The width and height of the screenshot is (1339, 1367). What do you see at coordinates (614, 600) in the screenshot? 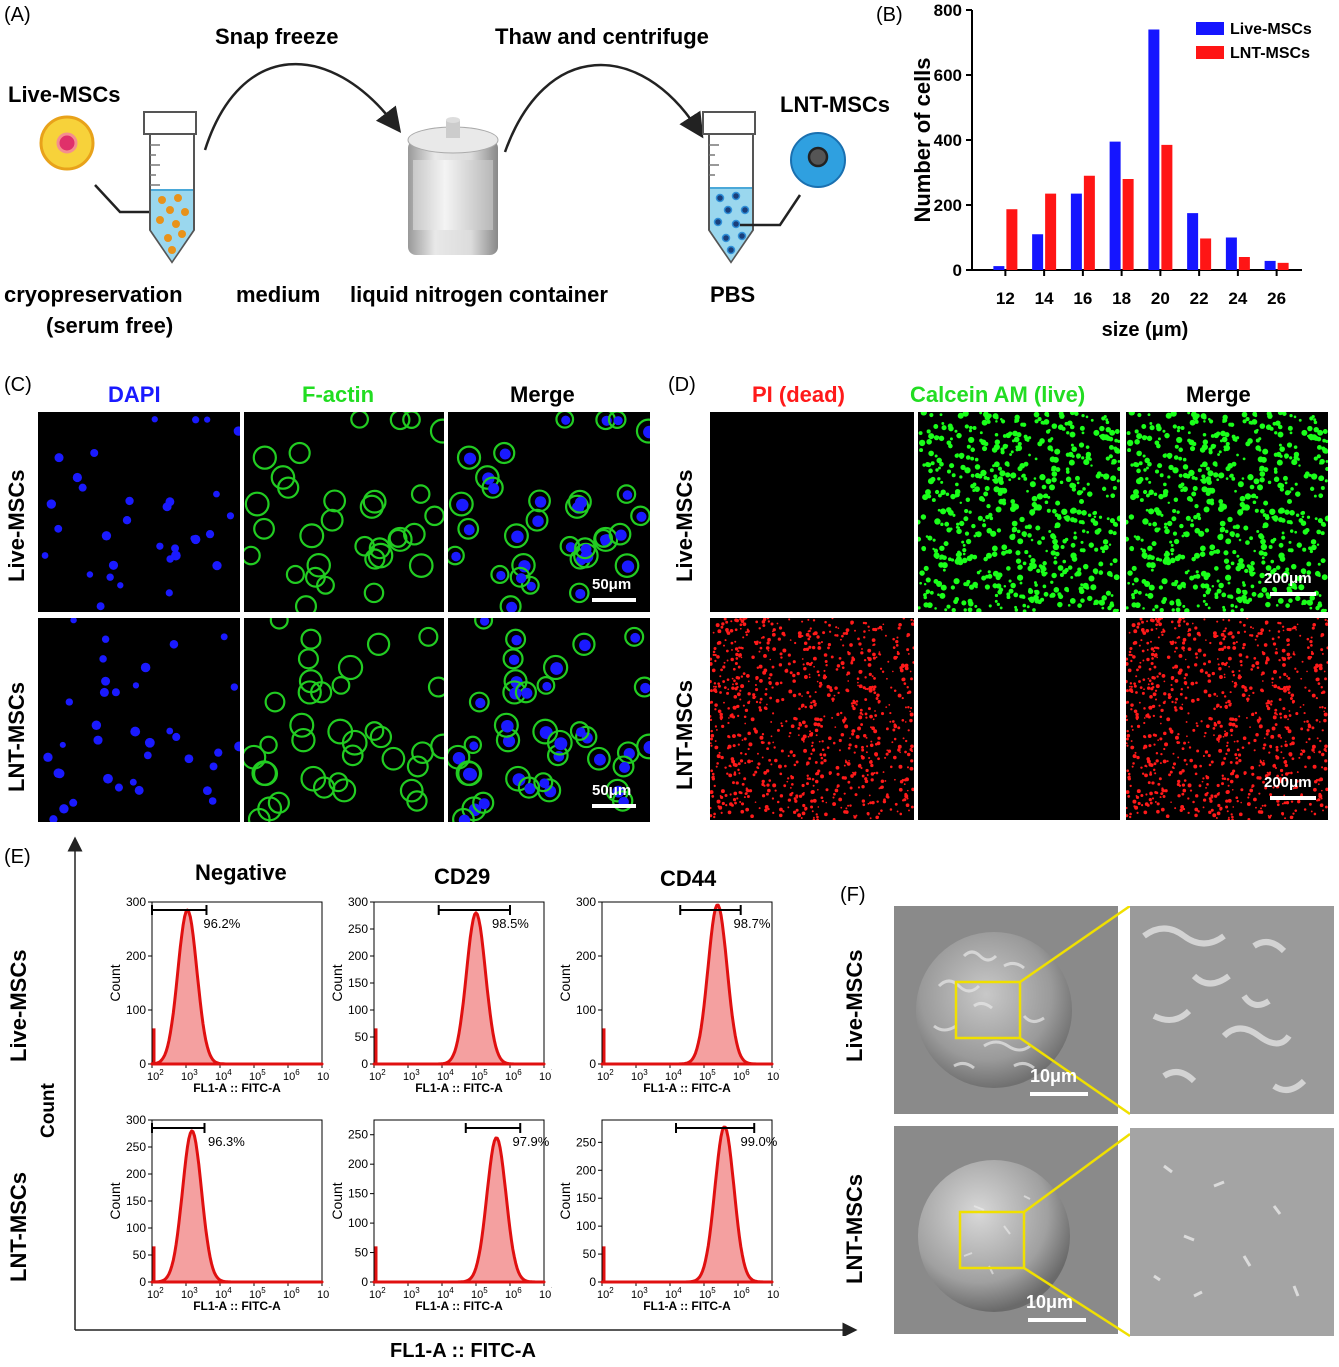
I see `scale-bar-c1` at bounding box center [614, 600].